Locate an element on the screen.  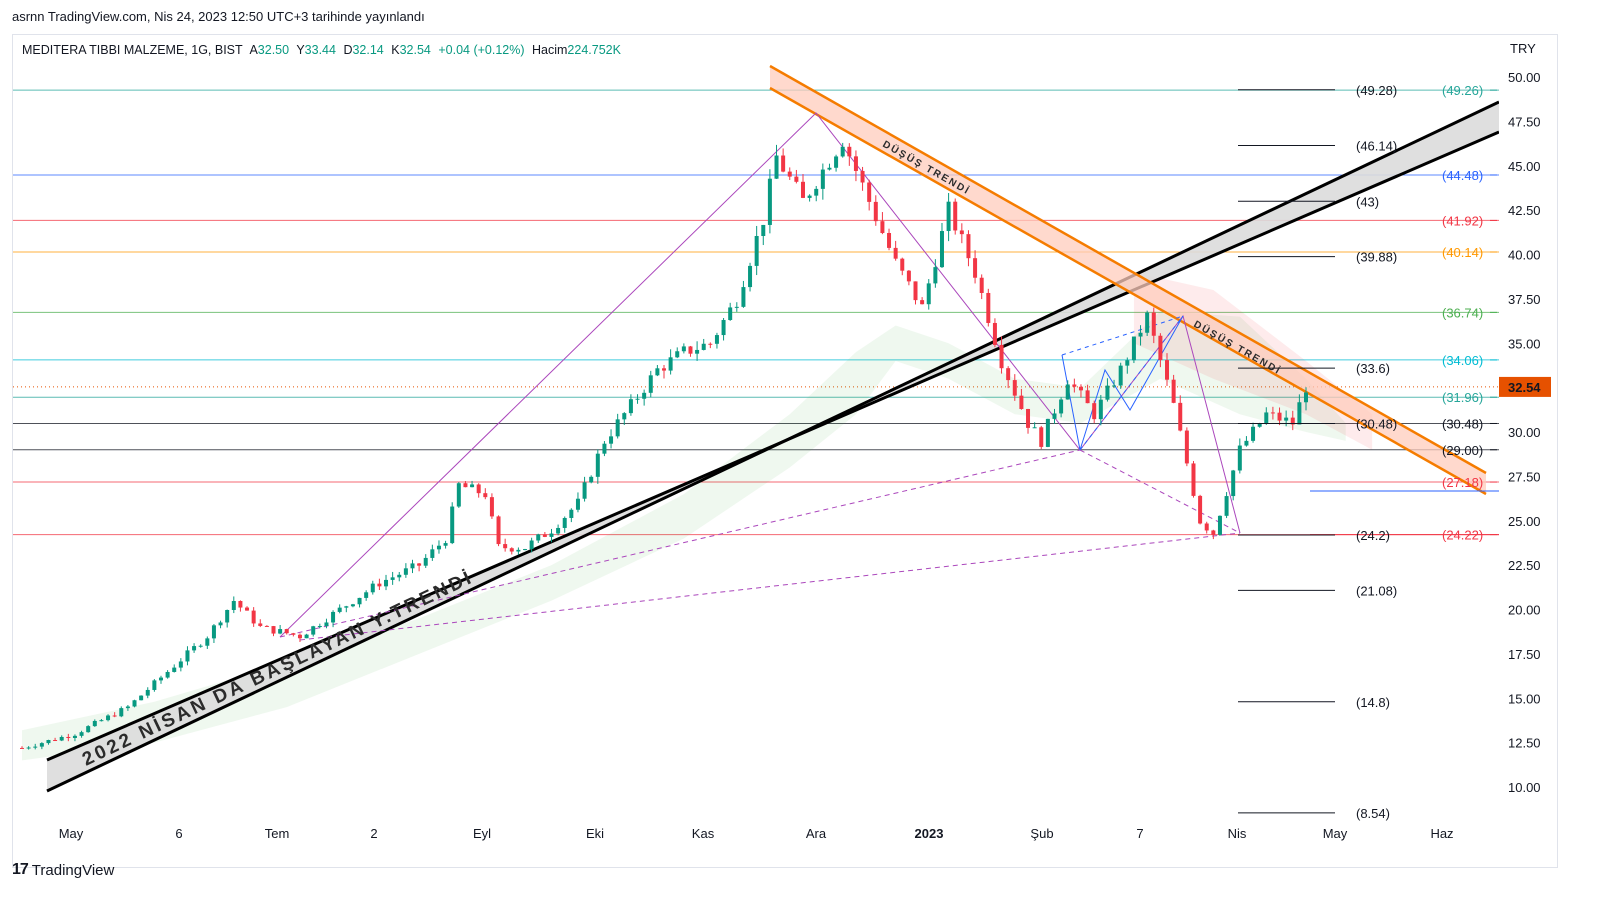
time-axis: May 6 Tem 2 Eyl Eki Kas Ara 2023 Şub 7 Nis May Haz is located at coordinates (756, 833).